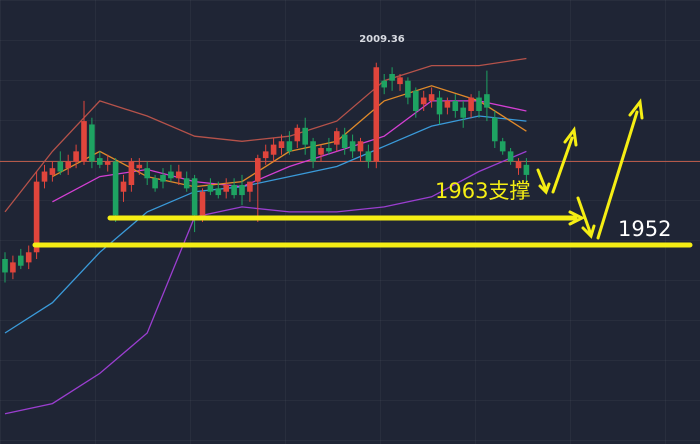 Image resolution: width=700 pixels, height=444 pixels. I want to click on high-label: 2009.36, so click(382, 39).